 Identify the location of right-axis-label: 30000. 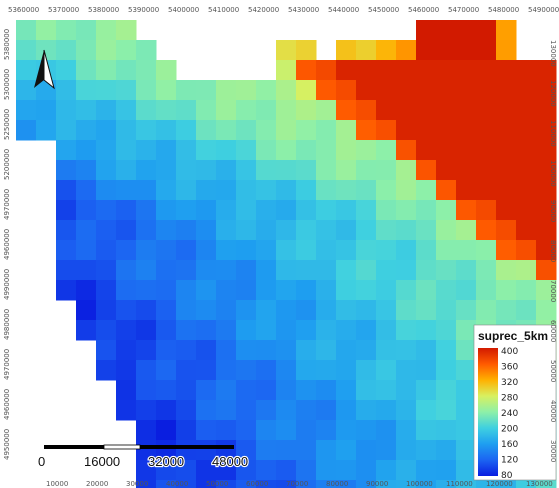
(553, 451).